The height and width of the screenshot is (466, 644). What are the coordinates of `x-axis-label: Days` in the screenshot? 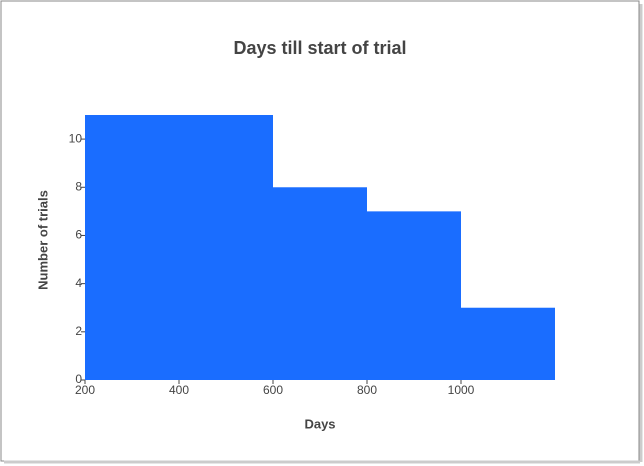 It's located at (319, 423).